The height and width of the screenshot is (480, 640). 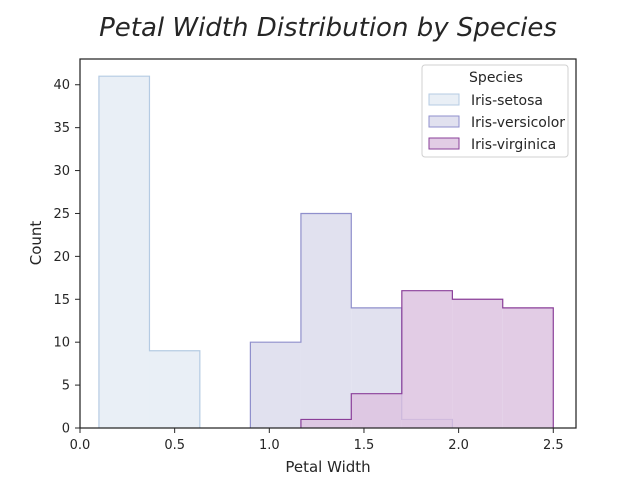 I want to click on series-iris-virginica, so click(x=427, y=359).